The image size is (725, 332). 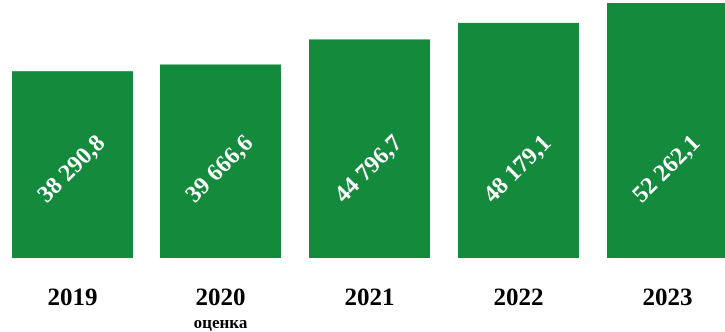 What do you see at coordinates (72, 164) in the screenshot?
I see `bar-2019` at bounding box center [72, 164].